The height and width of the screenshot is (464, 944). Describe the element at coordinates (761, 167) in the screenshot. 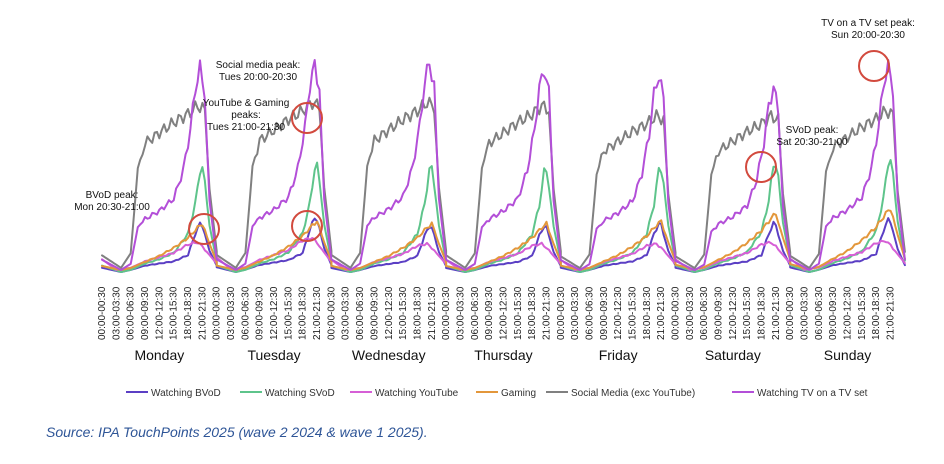

I see `svod-peak-marker` at that location.